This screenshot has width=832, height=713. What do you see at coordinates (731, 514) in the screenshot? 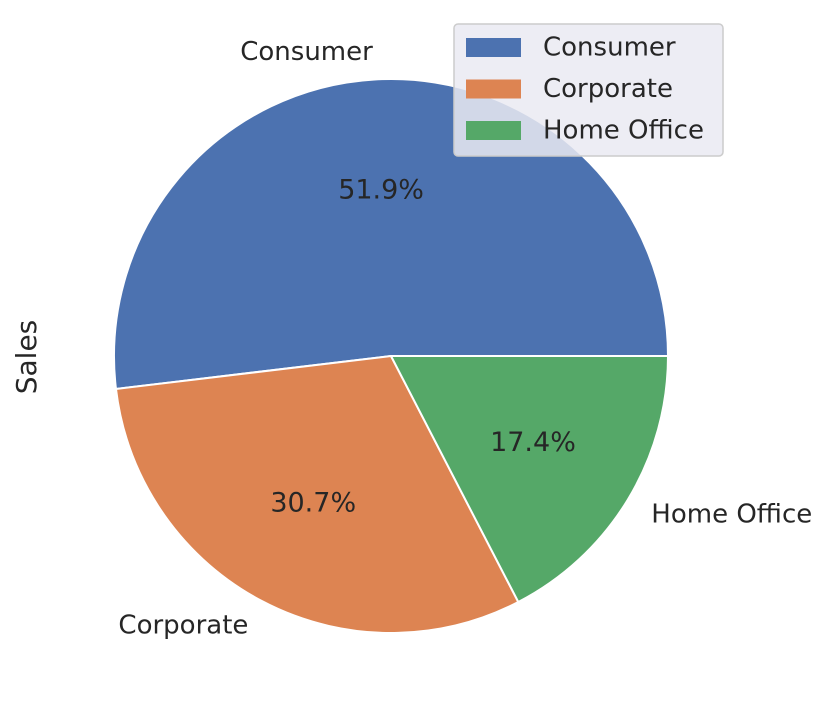
I see `category-label-home-office: Home Office` at bounding box center [731, 514].